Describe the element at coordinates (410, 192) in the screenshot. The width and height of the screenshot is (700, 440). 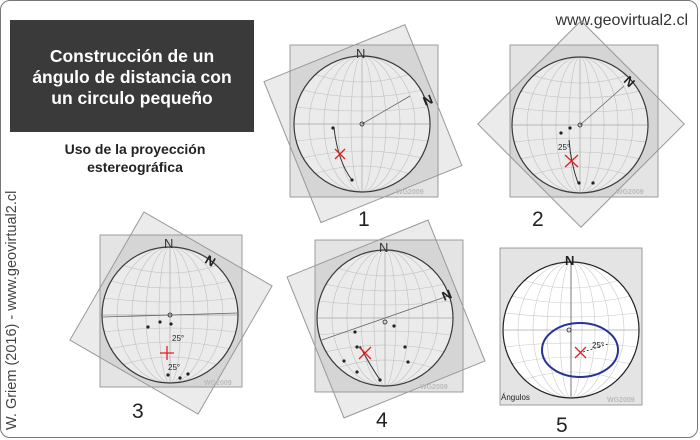
I see `panel-1-watermark: WG2009` at that location.